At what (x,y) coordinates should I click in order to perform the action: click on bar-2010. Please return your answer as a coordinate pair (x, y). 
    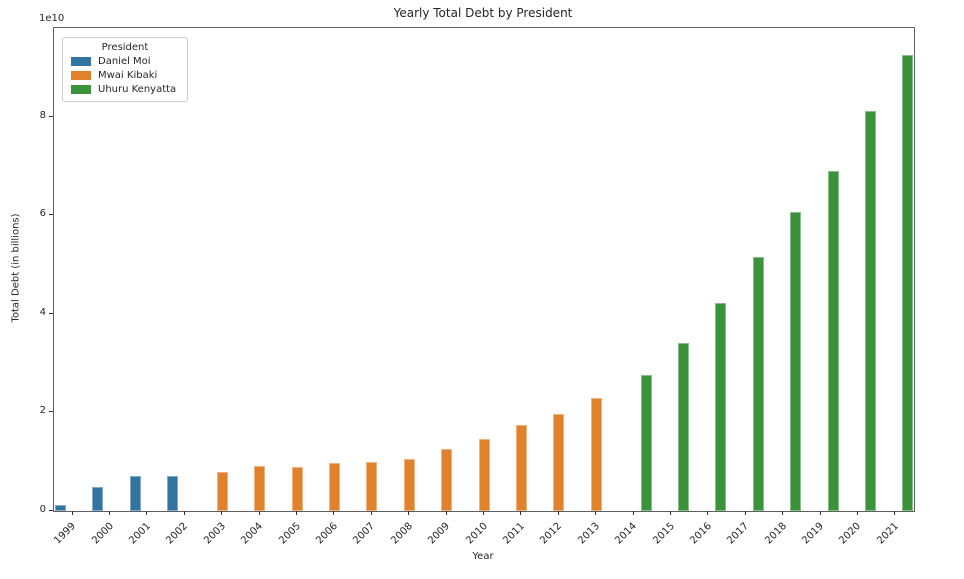
    Looking at the image, I should click on (484, 475).